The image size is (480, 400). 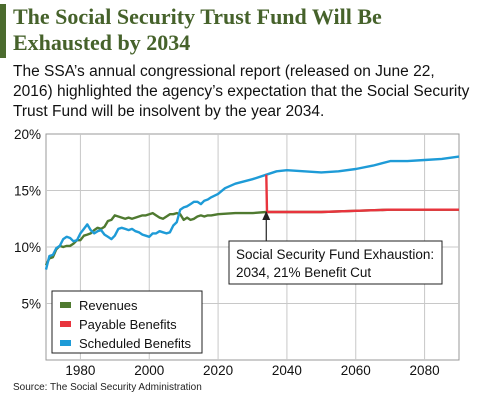 I want to click on annotation-arrowhead, so click(x=266, y=215).